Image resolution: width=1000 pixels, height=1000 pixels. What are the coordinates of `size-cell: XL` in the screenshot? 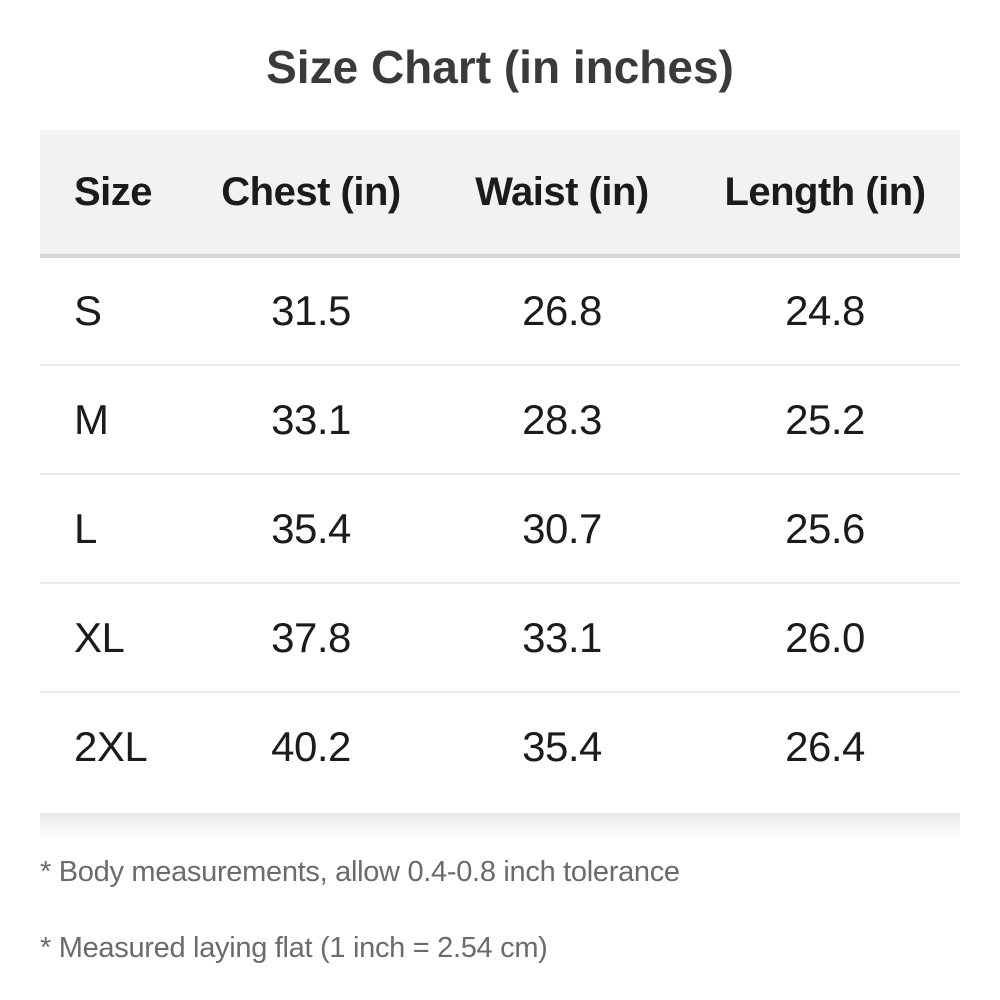 It's located at (114, 638).